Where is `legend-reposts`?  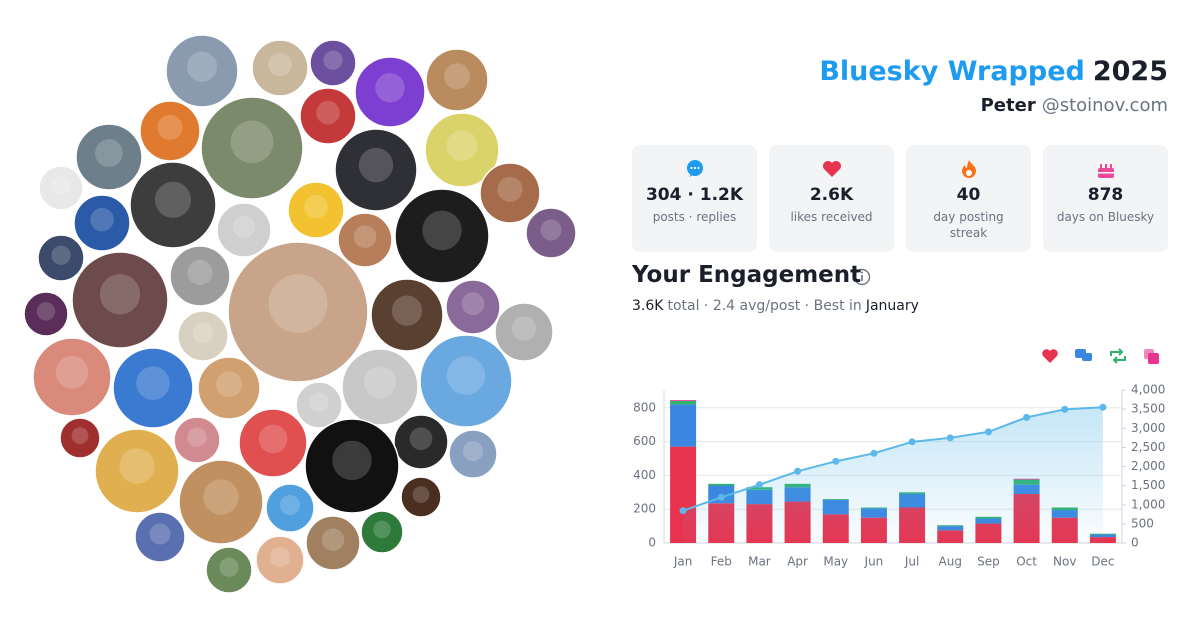
legend-reposts is located at coordinates (1118, 356).